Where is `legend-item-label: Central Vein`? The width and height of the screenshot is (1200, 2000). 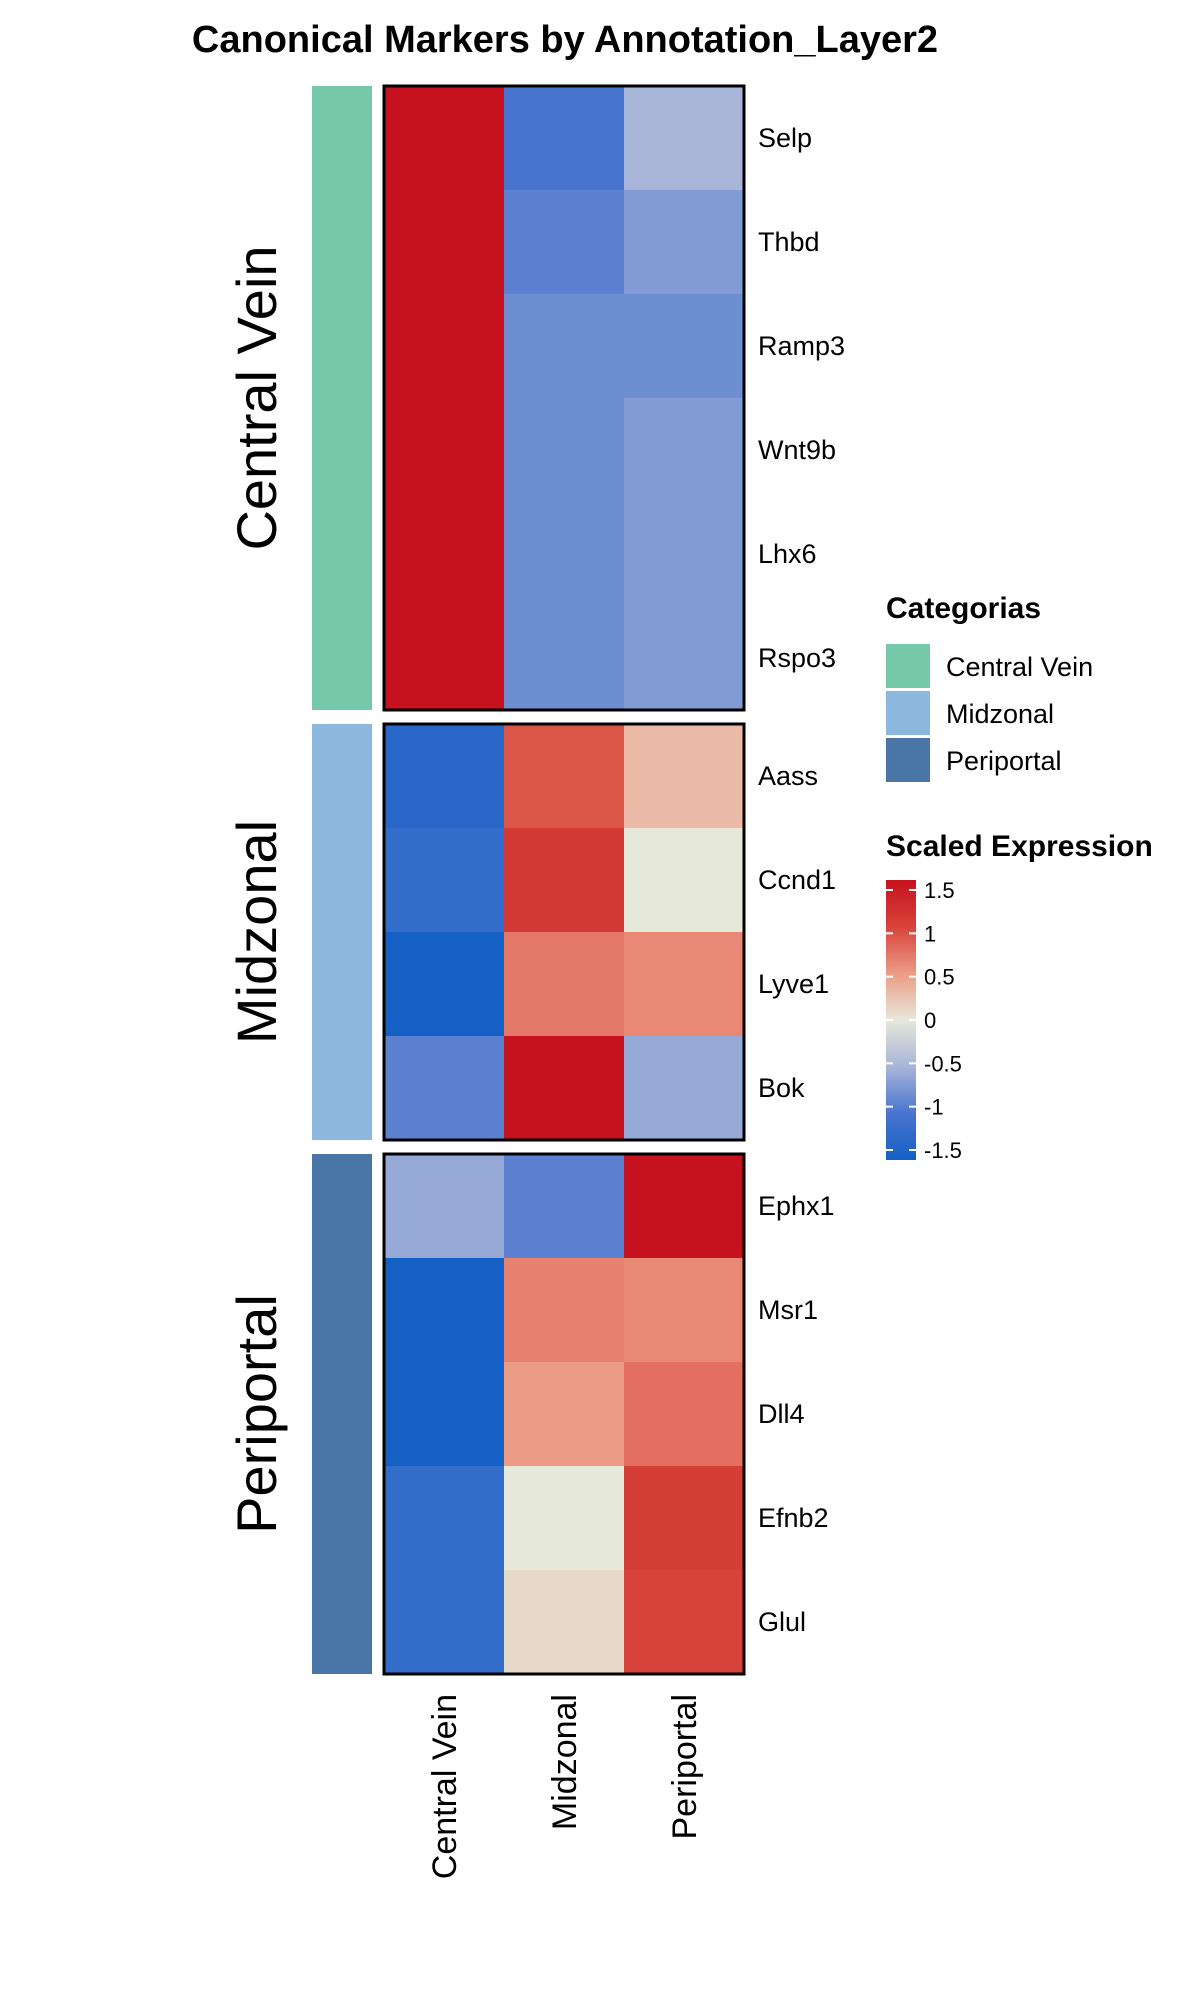 legend-item-label: Central Vein is located at coordinates (1019, 667).